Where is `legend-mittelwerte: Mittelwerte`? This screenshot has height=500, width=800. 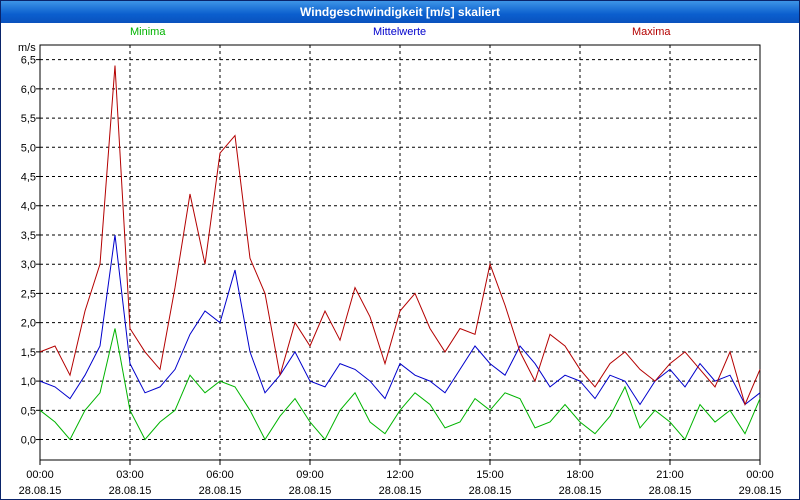
legend-mittelwerte: Mittelwerte is located at coordinates (400, 32).